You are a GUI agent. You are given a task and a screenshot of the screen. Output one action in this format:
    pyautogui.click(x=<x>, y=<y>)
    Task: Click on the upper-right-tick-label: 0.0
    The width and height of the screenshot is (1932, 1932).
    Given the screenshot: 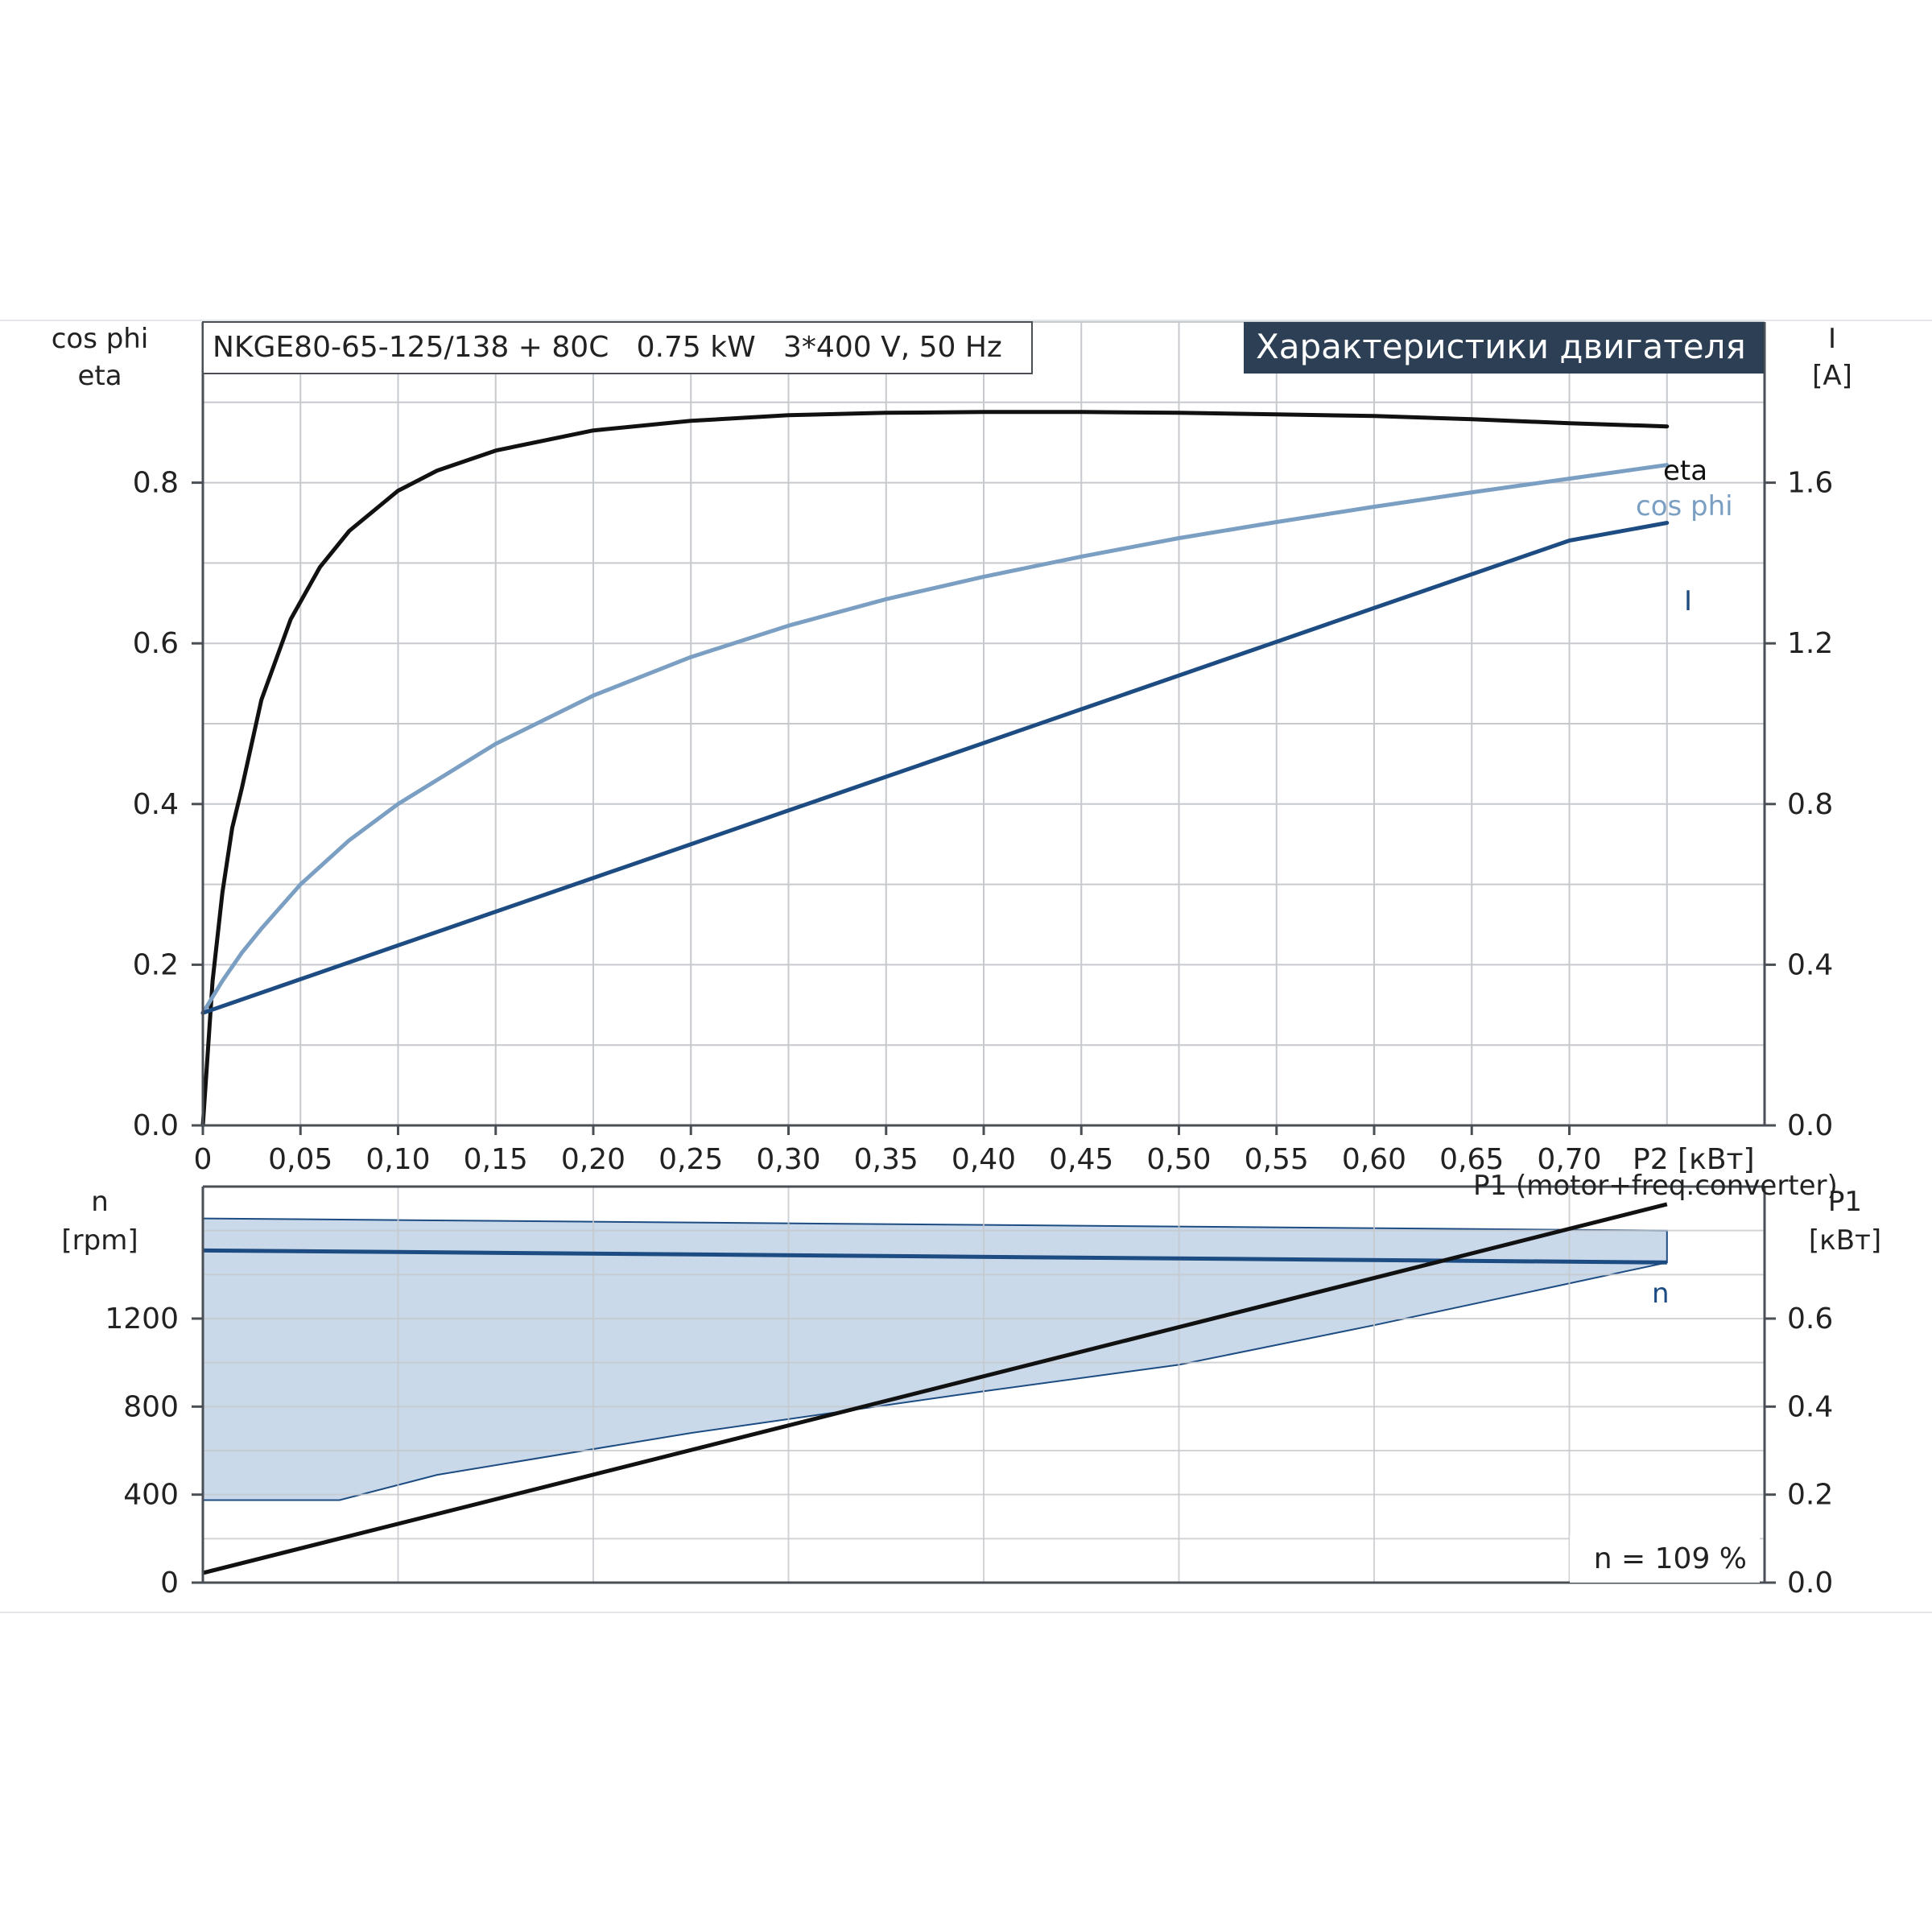 What is the action you would take?
    pyautogui.click(x=1810, y=1125)
    